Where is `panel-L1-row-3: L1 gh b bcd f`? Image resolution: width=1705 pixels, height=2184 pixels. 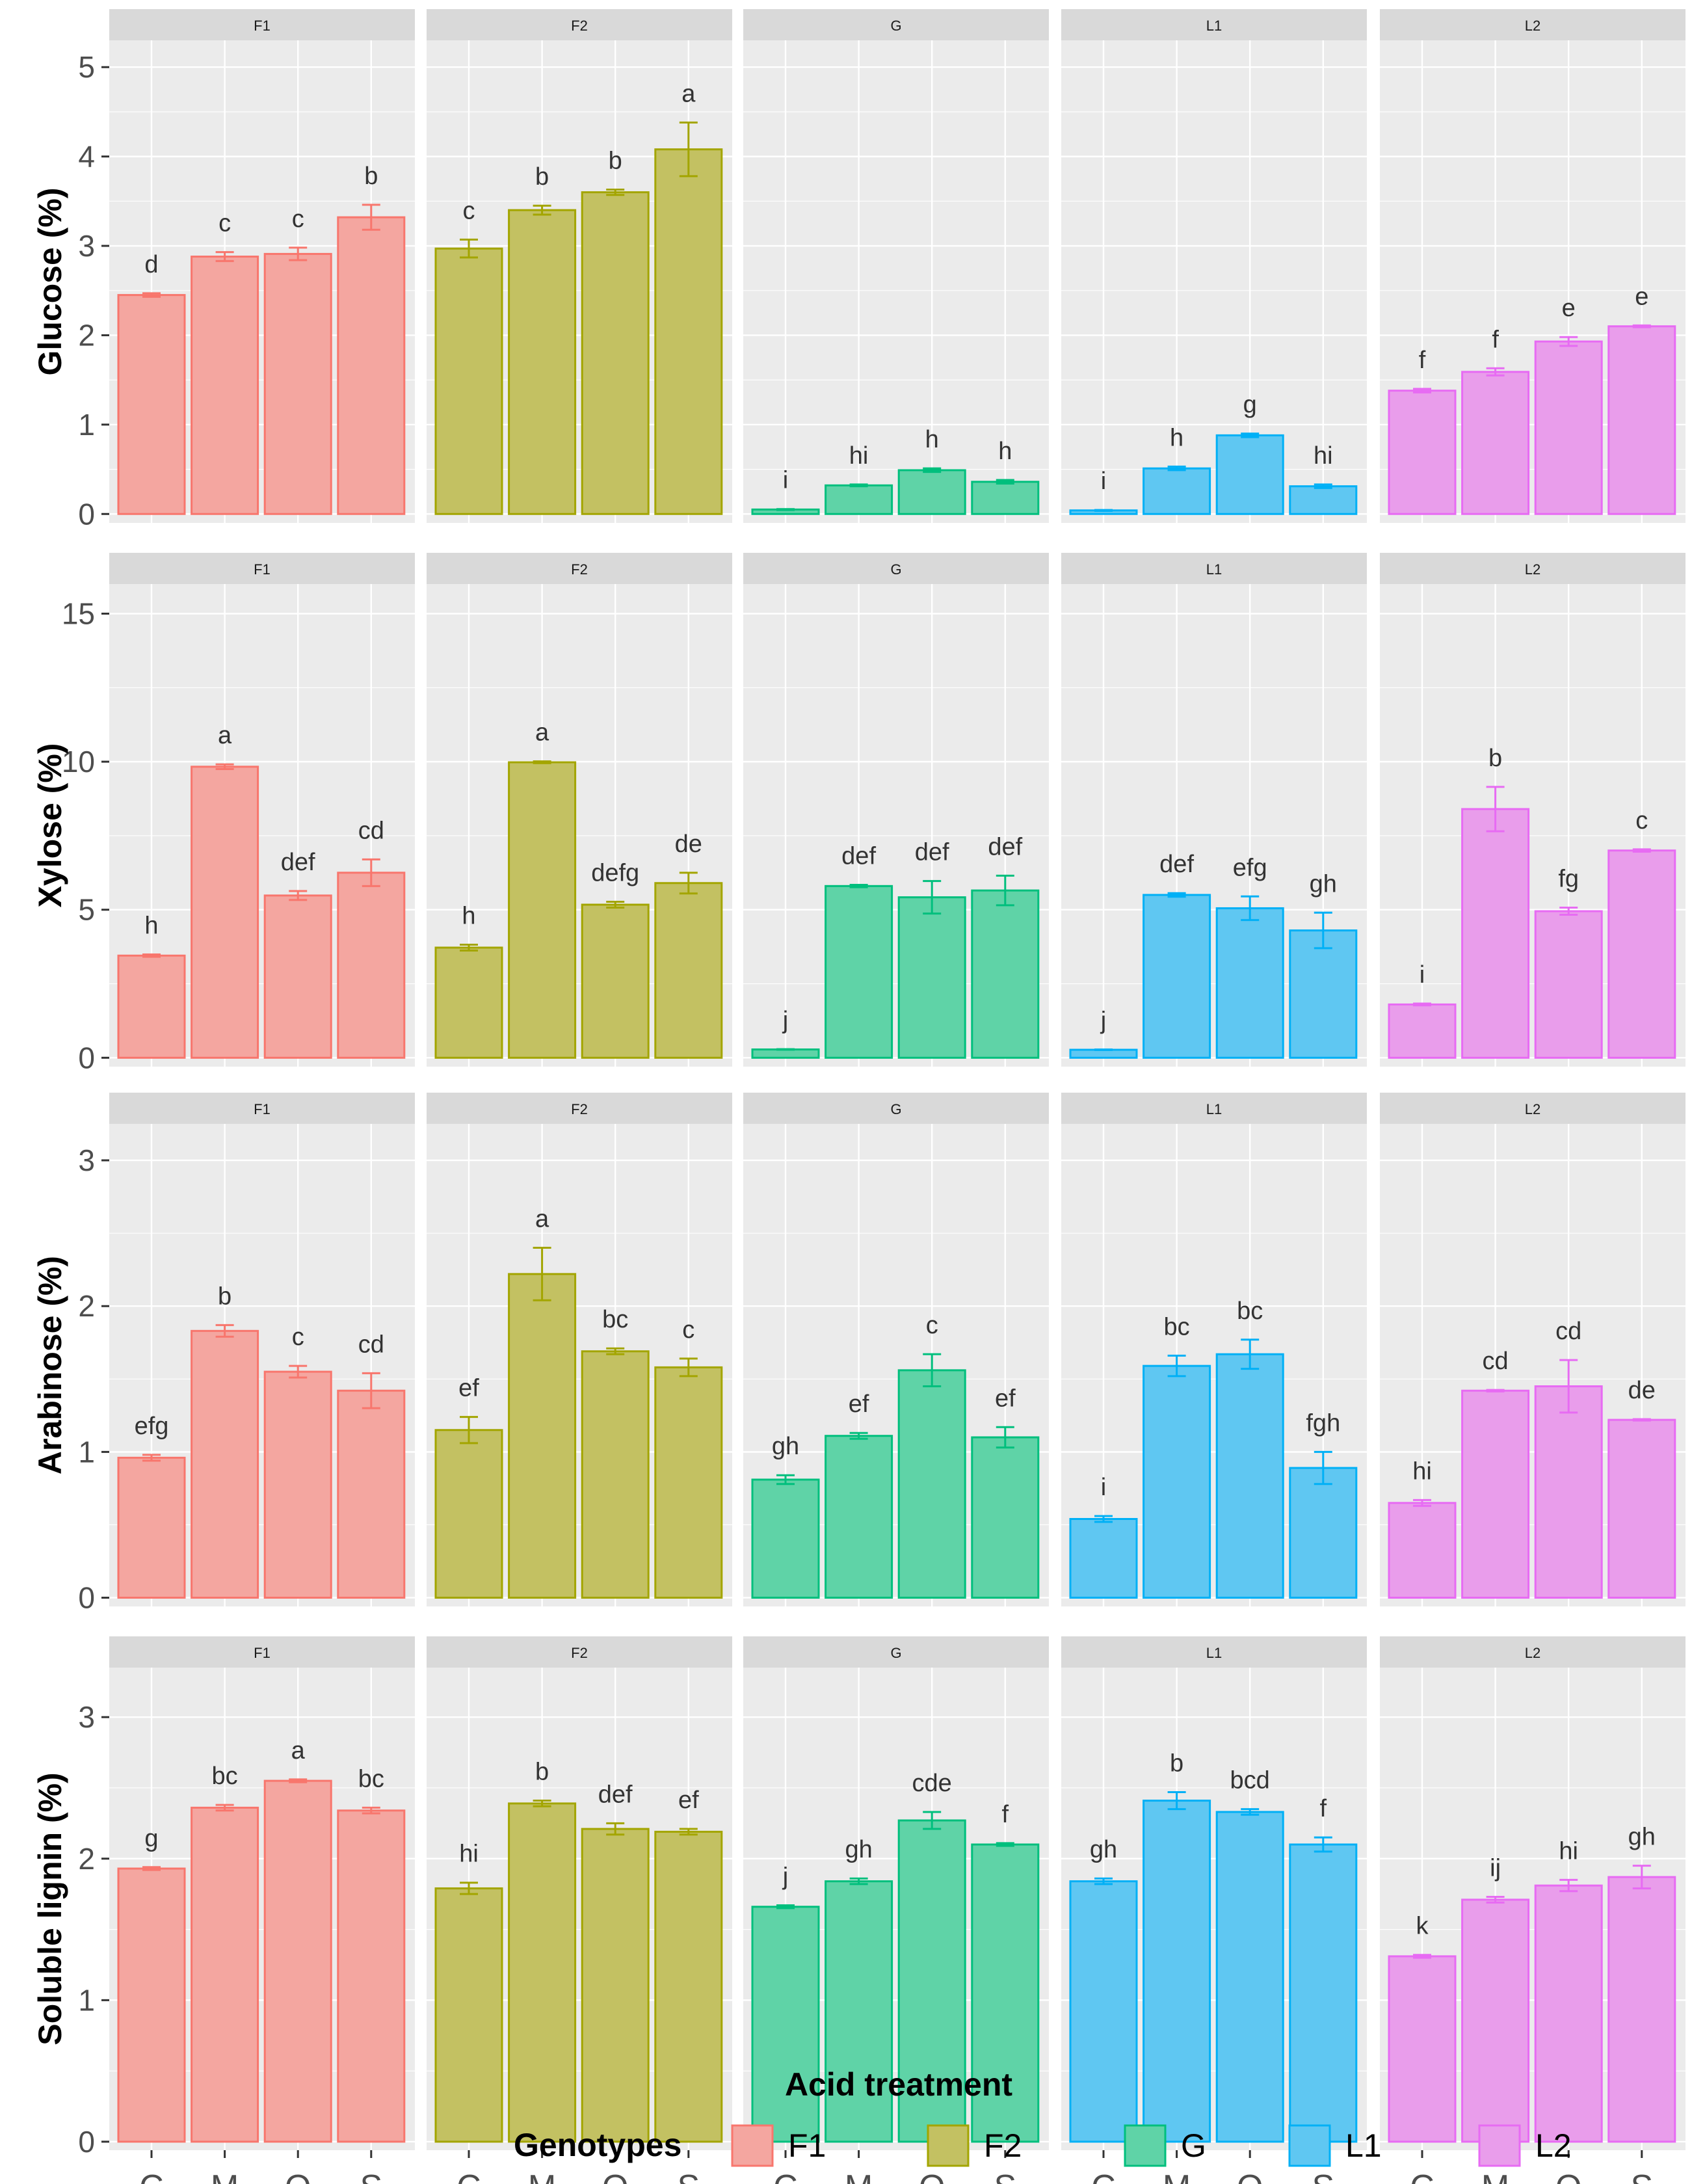
panel-L1-row-3: L1 gh b bcd f is located at coordinates (1214, 1893).